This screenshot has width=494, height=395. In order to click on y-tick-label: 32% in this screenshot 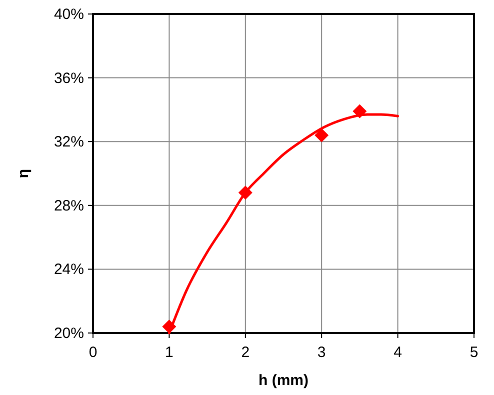, I will do `click(69, 142)`.